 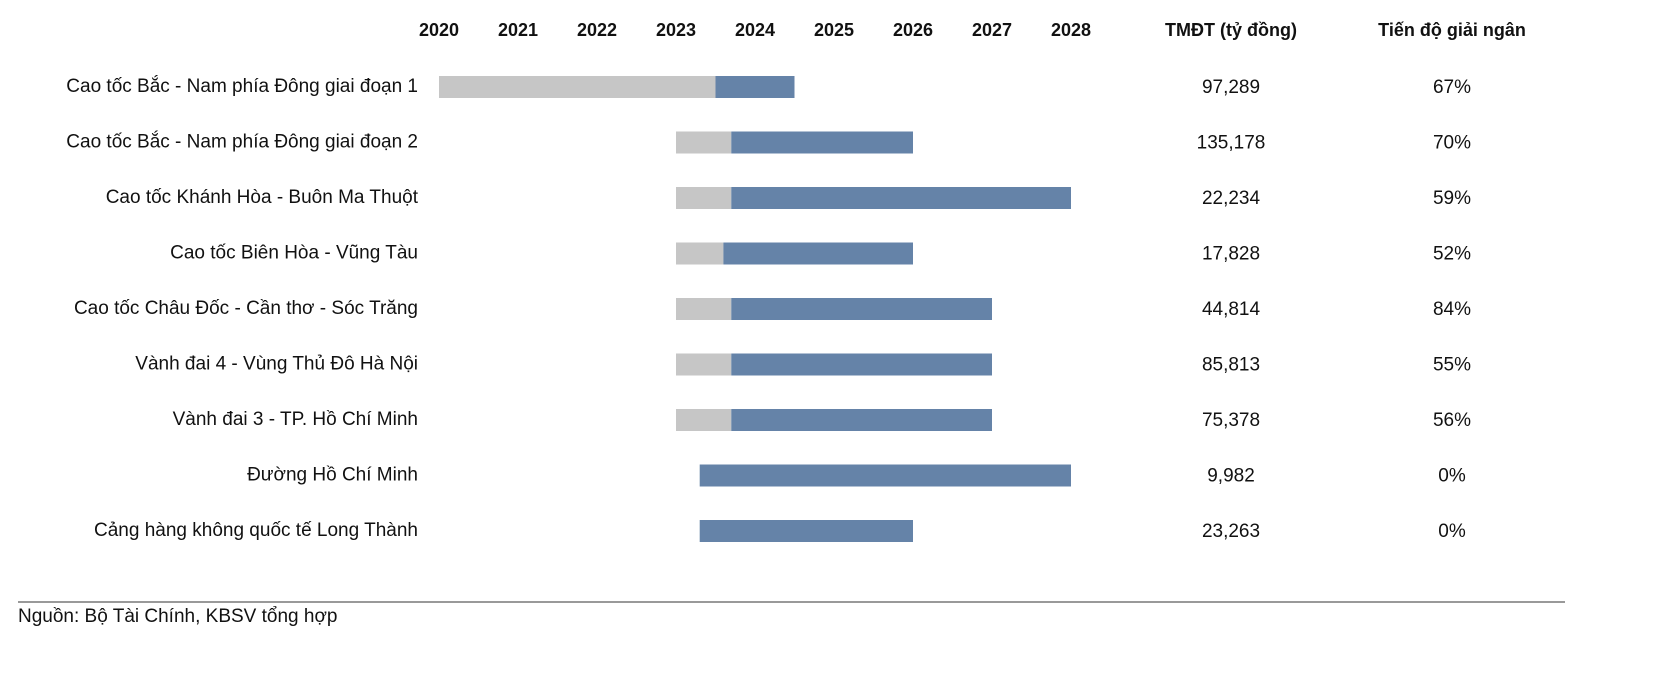 I want to click on table-cell: 97,289, so click(x=1231, y=87).